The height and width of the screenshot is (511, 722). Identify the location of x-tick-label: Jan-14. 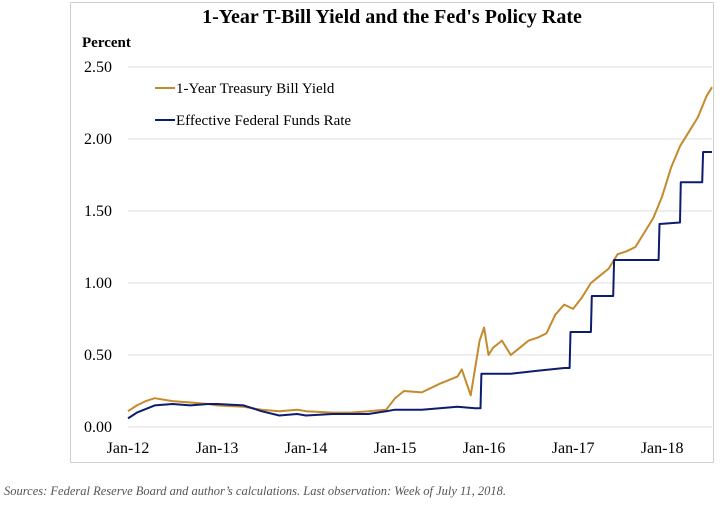
(306, 448).